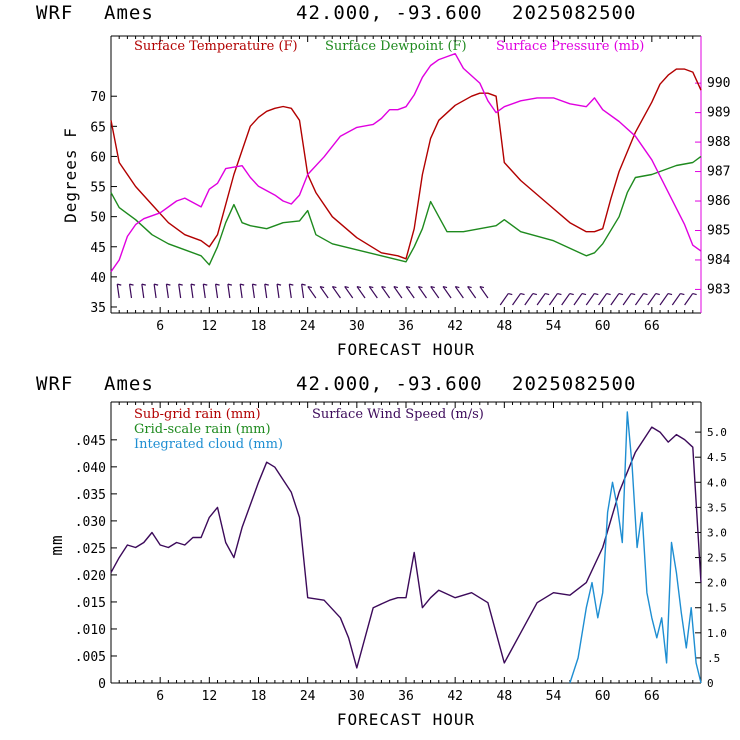  I want to click on bottom-y-tick-label: .025, so click(90, 549).